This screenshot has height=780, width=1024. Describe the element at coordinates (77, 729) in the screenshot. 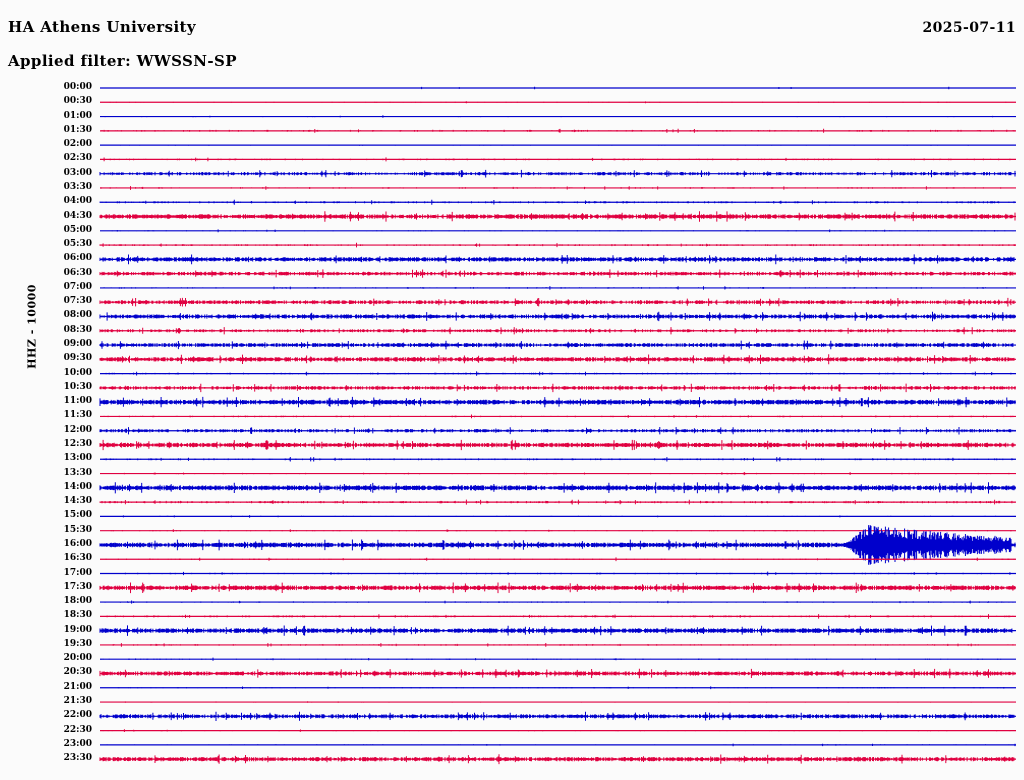

I see `row-time-label-text: 22:30` at that location.